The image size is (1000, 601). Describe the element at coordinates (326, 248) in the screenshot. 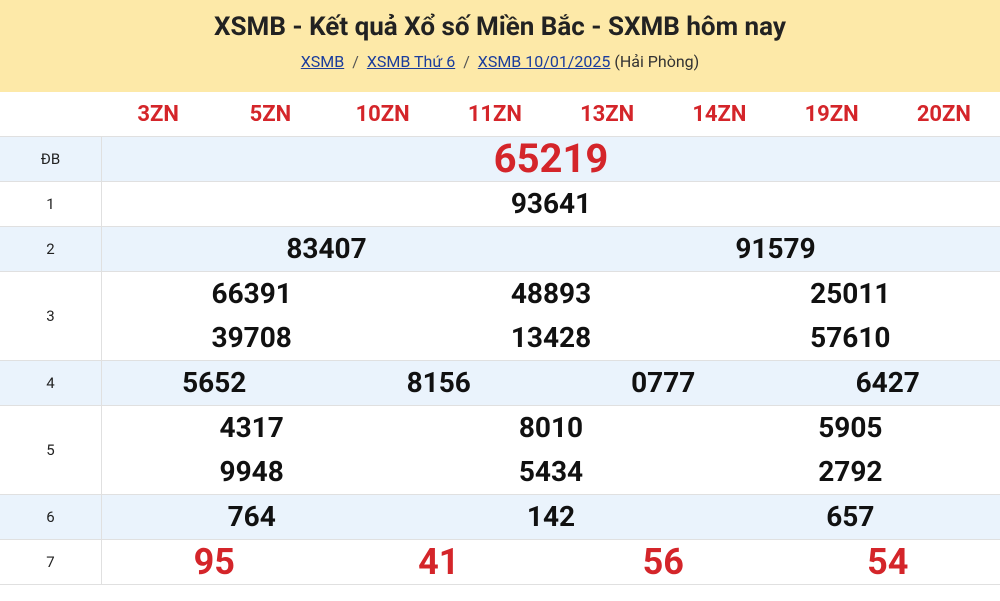

I see `prize-number: 83407` at that location.